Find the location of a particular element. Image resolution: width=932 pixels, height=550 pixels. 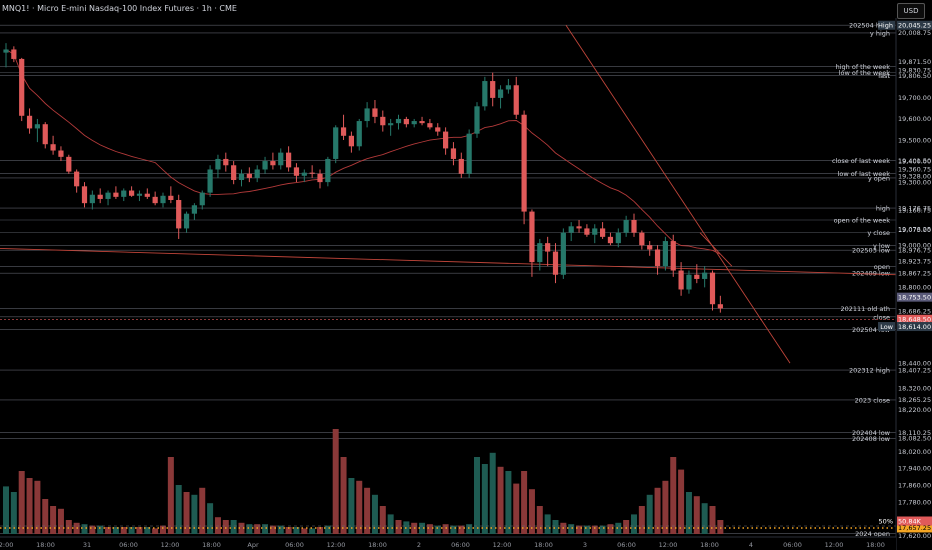

price-tick-label: 18,110.25 is located at coordinates (914, 433).